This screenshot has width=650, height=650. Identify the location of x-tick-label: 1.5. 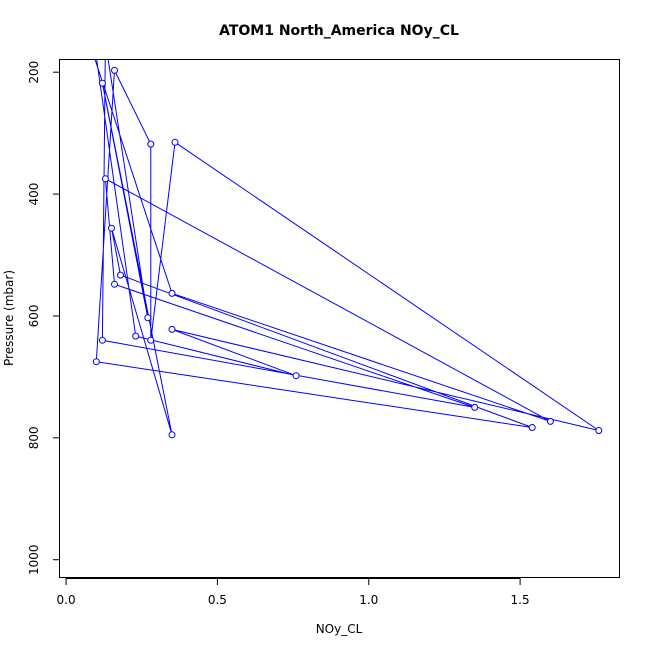
(520, 600).